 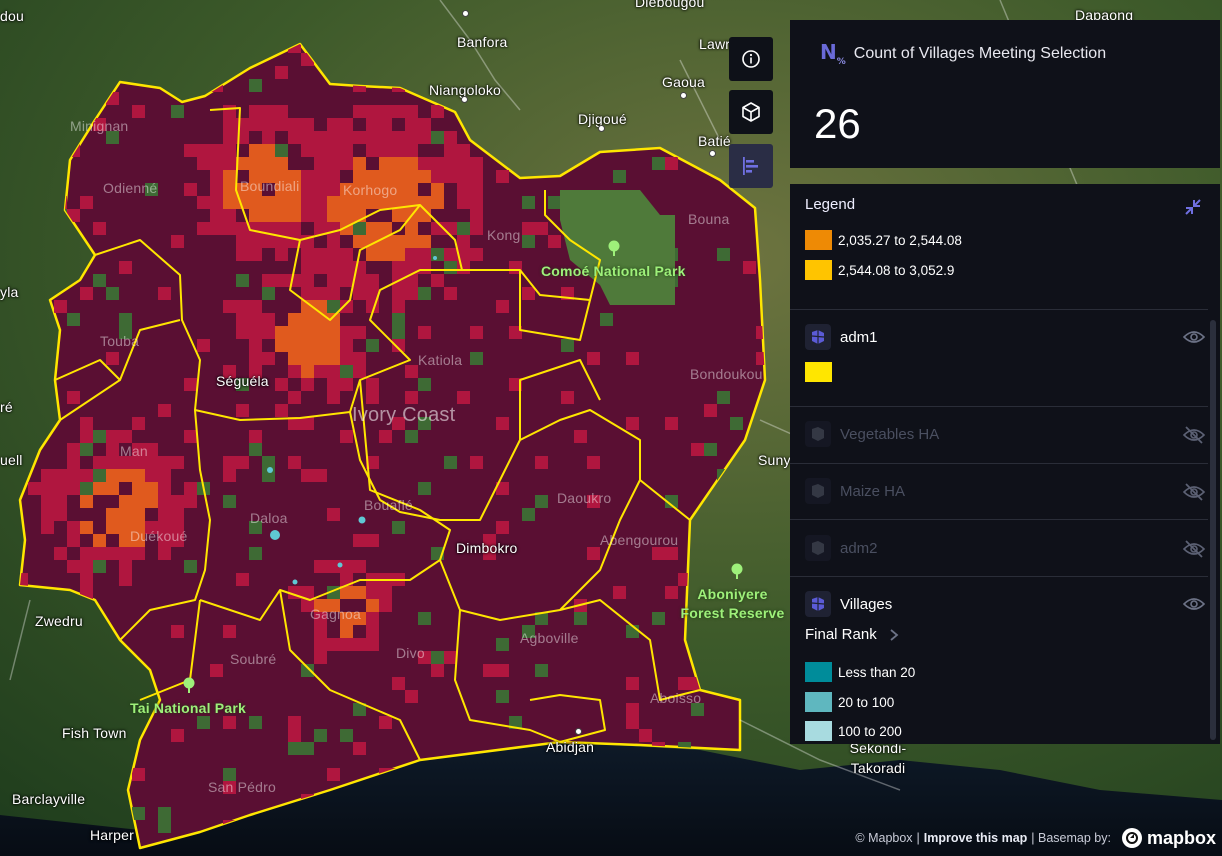 What do you see at coordinates (751, 59) in the screenshot?
I see `info-button` at bounding box center [751, 59].